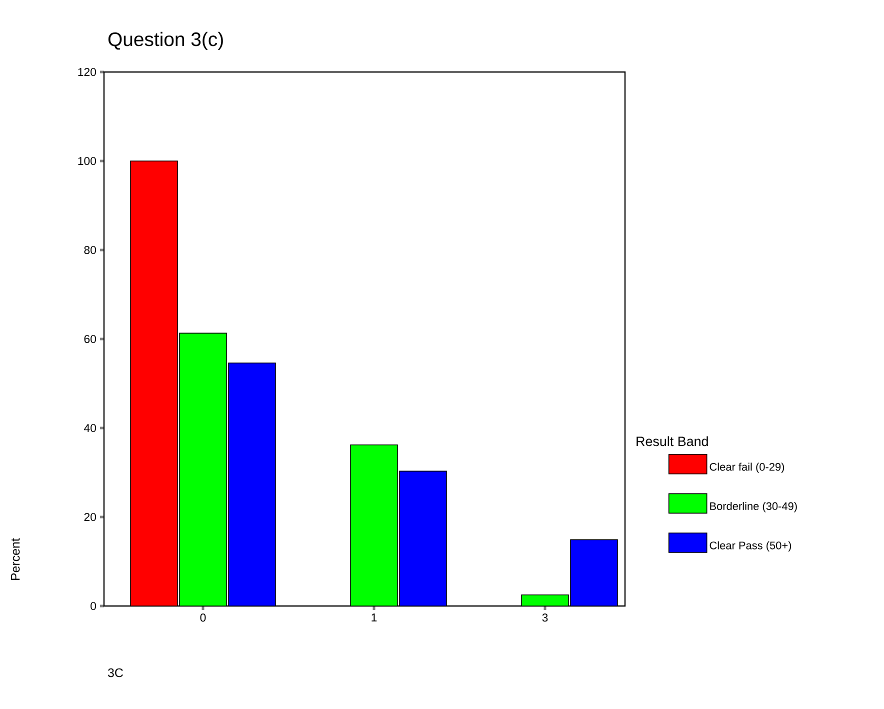 The image size is (884, 709). Describe the element at coordinates (115, 673) in the screenshot. I see `x-axis-title: 3C` at that location.